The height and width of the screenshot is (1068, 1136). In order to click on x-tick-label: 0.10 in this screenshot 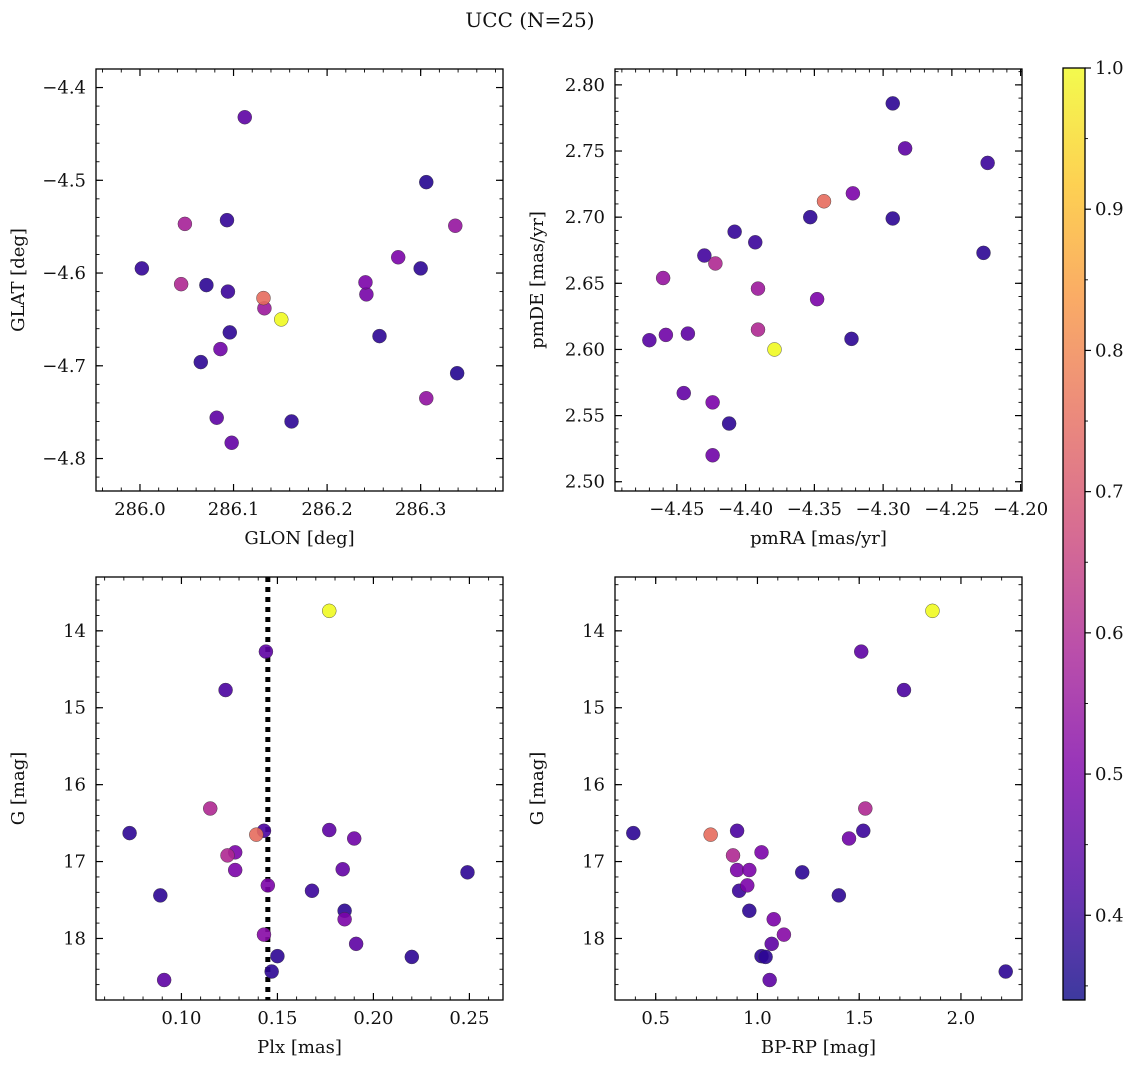, I will do `click(181, 1018)`.